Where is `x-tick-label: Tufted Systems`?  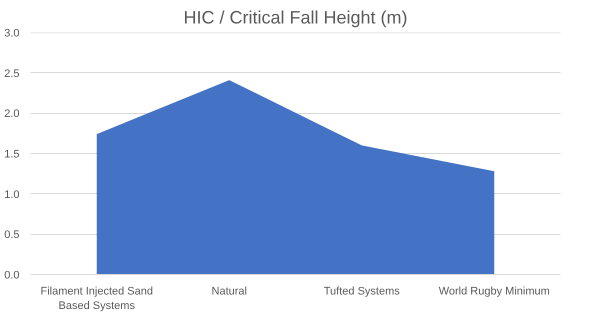 x-tick-label: Tufted Systems is located at coordinates (362, 292).